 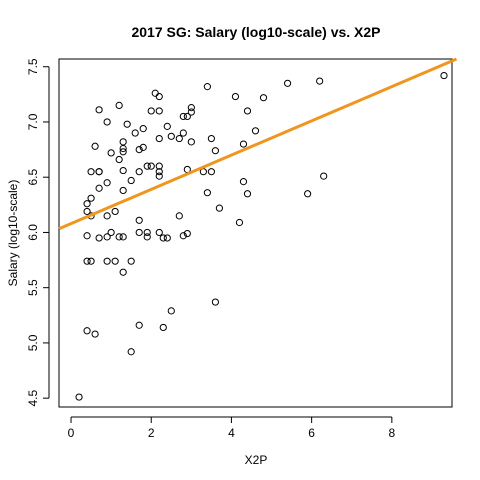 What do you see at coordinates (33, 342) in the screenshot?
I see `y-tick-label: 5.0` at bounding box center [33, 342].